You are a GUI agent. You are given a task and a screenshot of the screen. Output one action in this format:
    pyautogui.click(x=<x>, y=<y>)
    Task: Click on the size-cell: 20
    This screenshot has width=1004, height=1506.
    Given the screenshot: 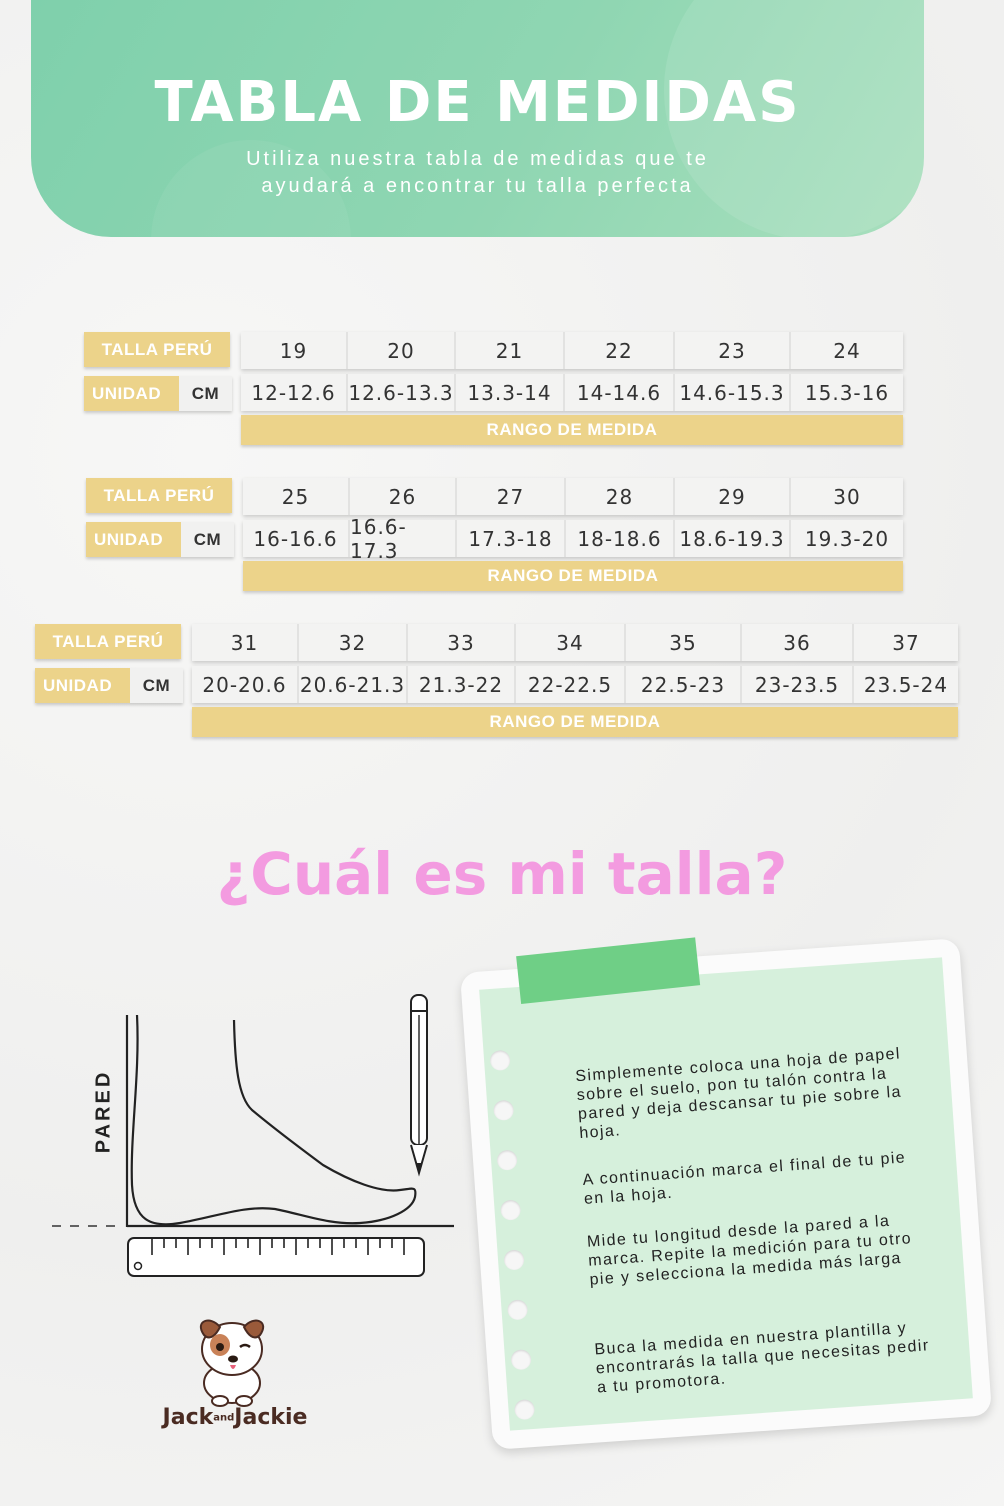 What is the action you would take?
    pyautogui.click(x=402, y=350)
    